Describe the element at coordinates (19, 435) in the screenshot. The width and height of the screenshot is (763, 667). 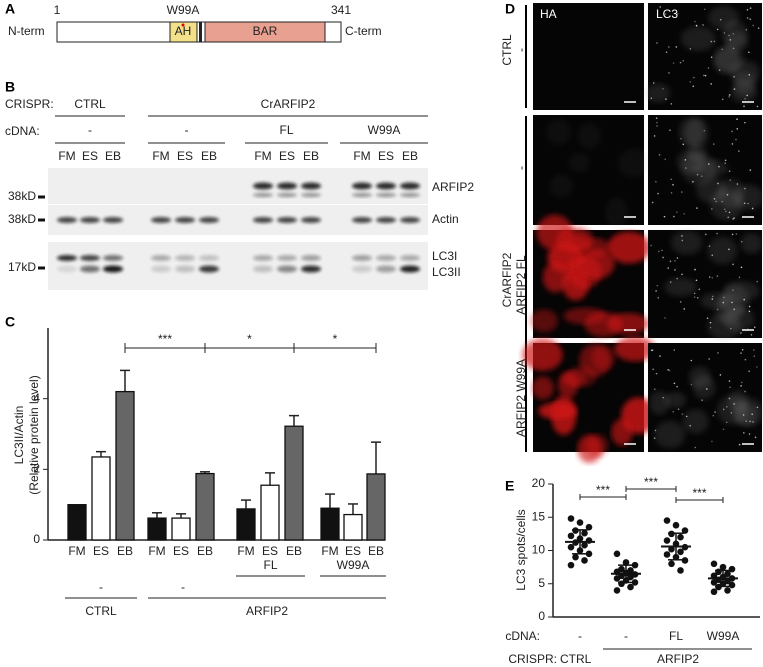
I see `axis-title: LC3II/Actin` at that location.